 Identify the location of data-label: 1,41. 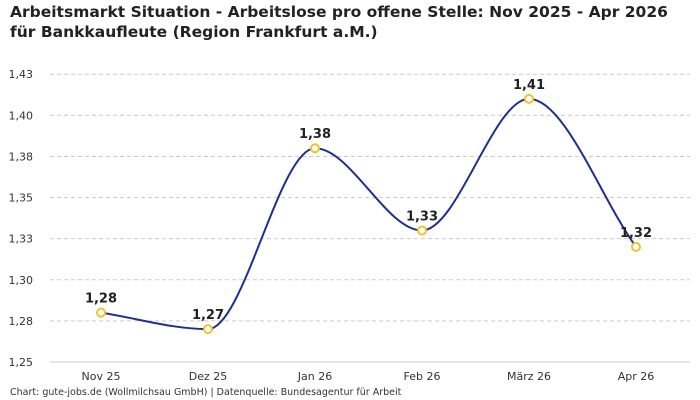
(529, 85).